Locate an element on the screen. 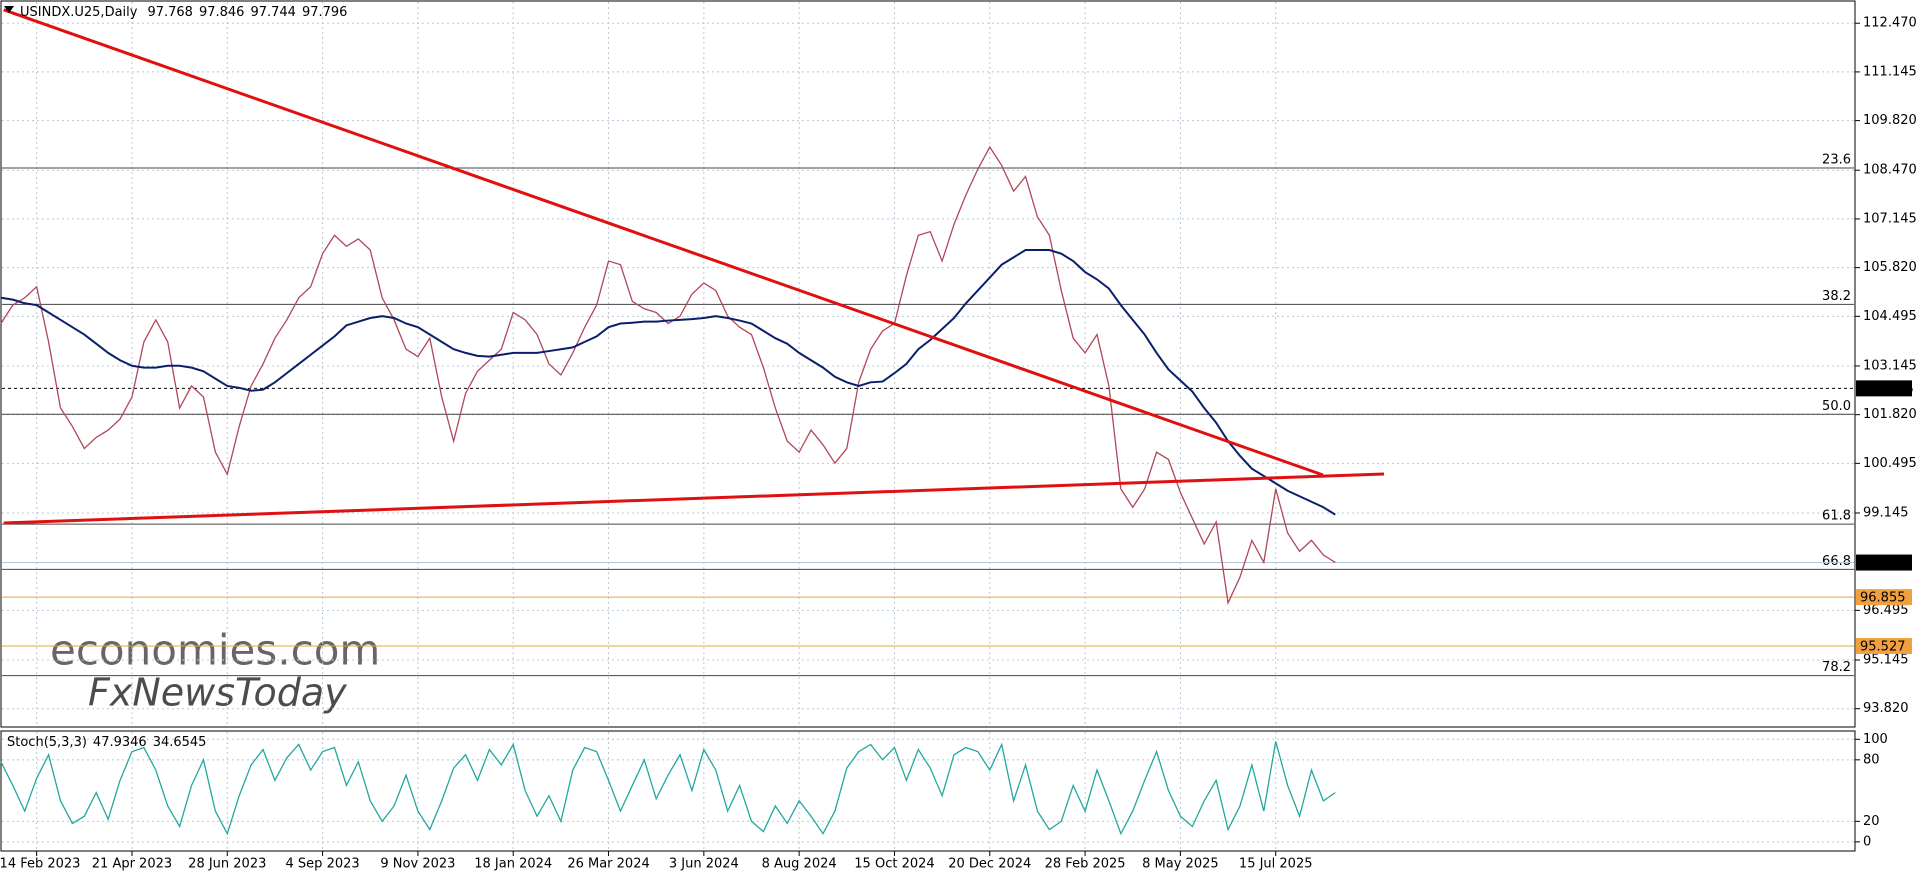 The width and height of the screenshot is (1916, 874). fib-label: 61.8 is located at coordinates (1836, 516).